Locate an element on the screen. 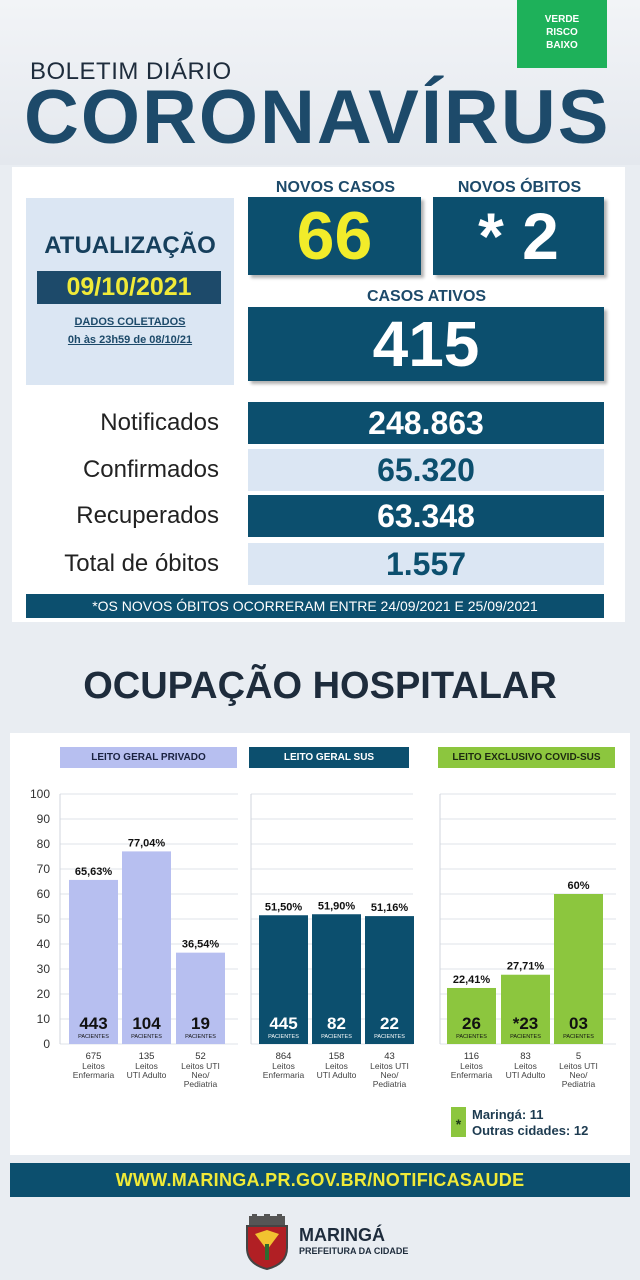 The width and height of the screenshot is (640, 1280). bar-patients-count: 03 is located at coordinates (578, 1023).